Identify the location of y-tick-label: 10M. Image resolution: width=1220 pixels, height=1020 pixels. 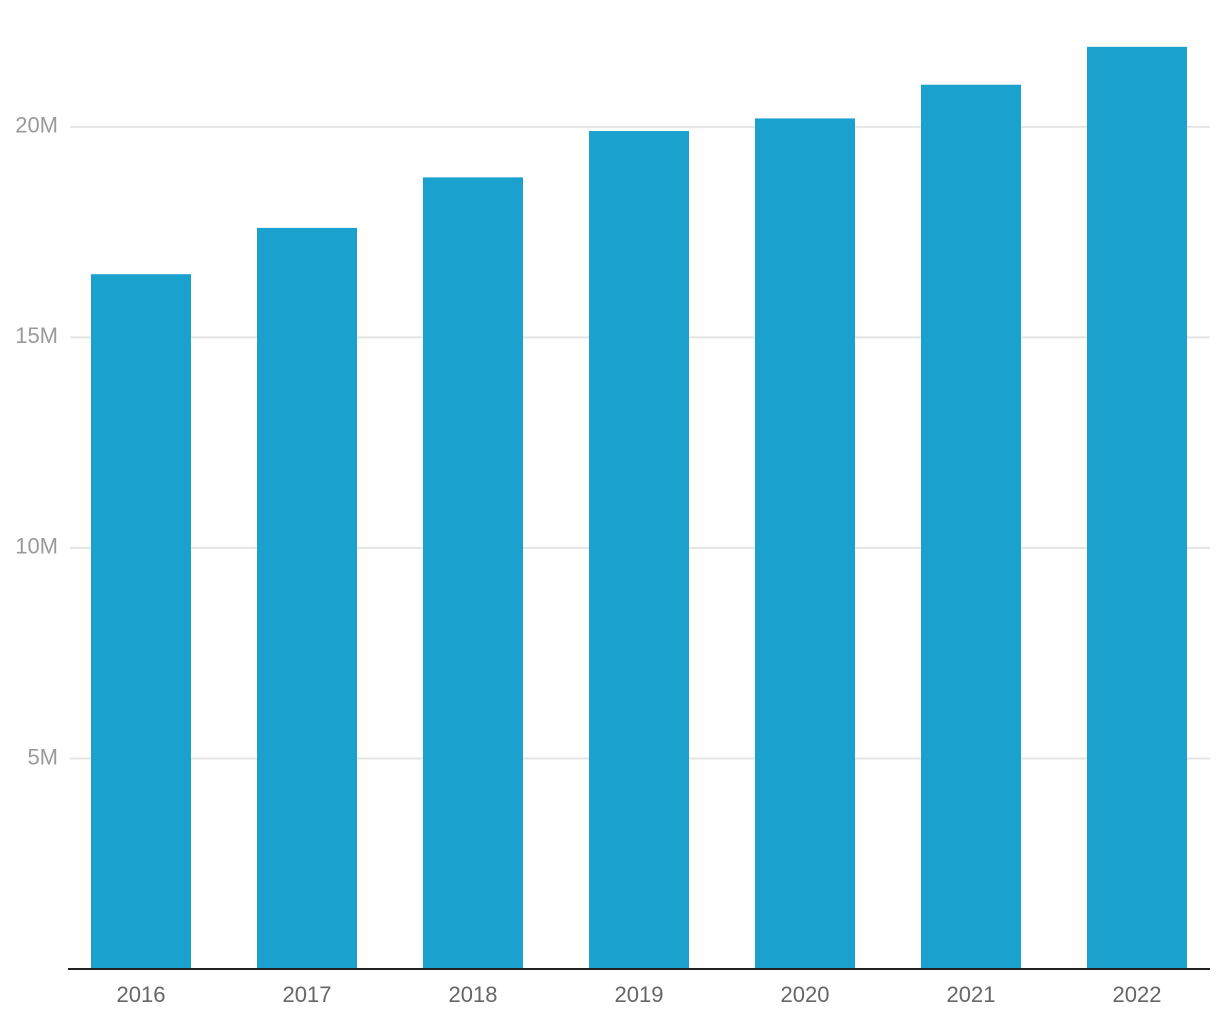
(36, 546).